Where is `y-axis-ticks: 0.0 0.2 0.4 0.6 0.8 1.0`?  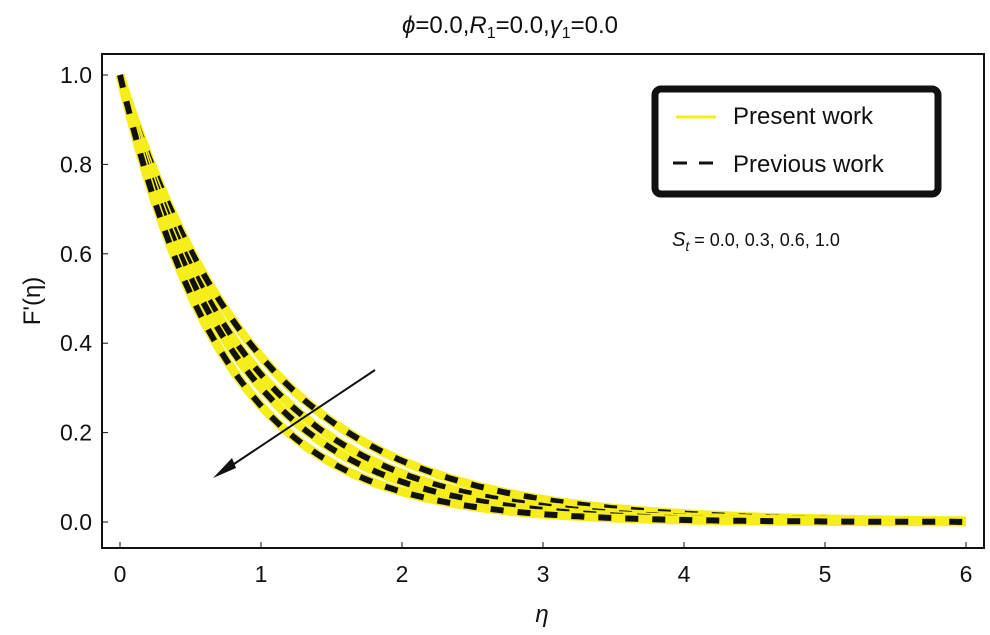 y-axis-ticks: 0.0 0.2 0.4 0.6 0.8 1.0 is located at coordinates (84, 298).